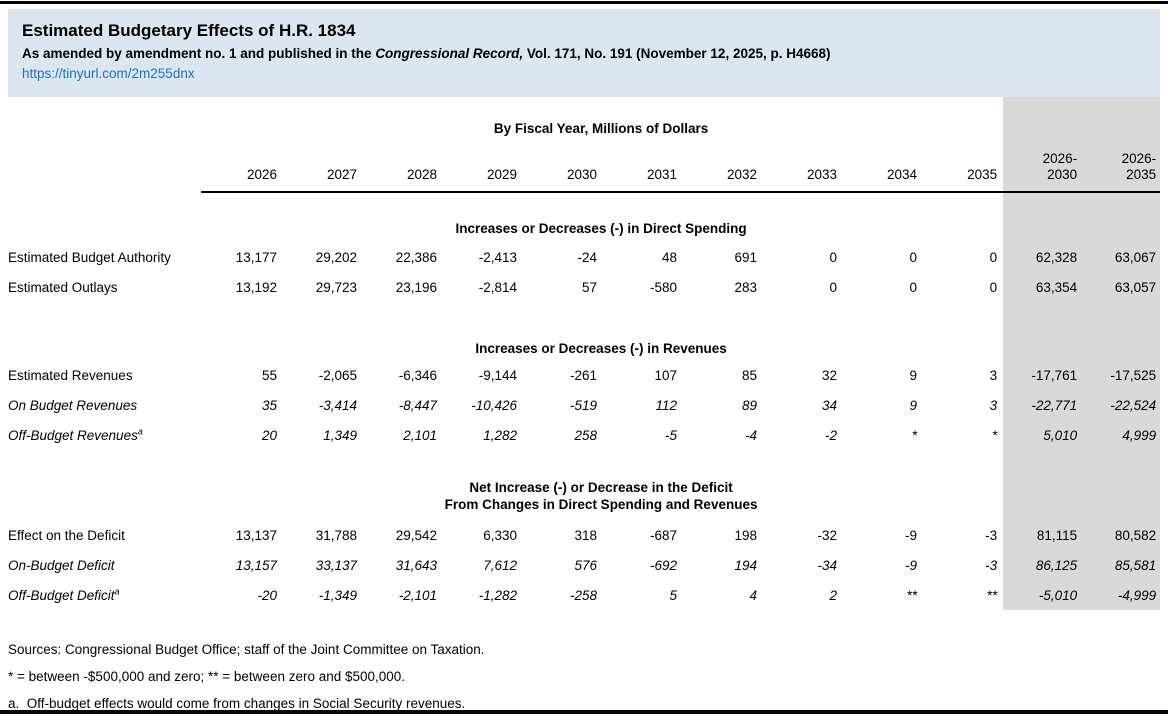 This screenshot has height=722, width=1168. I want to click on value-cell: 13,157, so click(256, 565).